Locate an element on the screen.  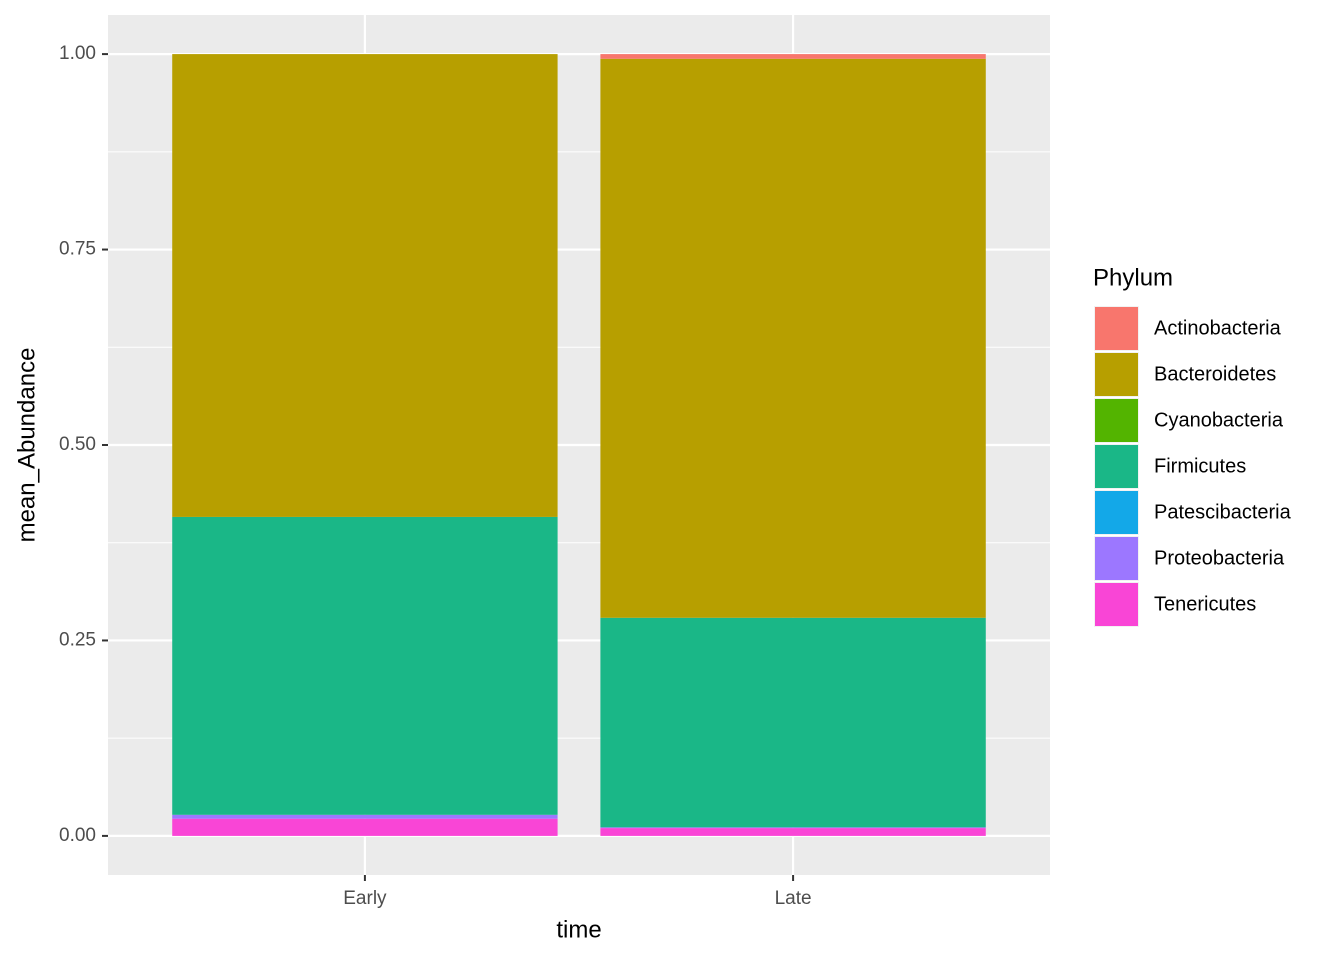
y-axis-title: mean_Abundance is located at coordinates (26, 445).